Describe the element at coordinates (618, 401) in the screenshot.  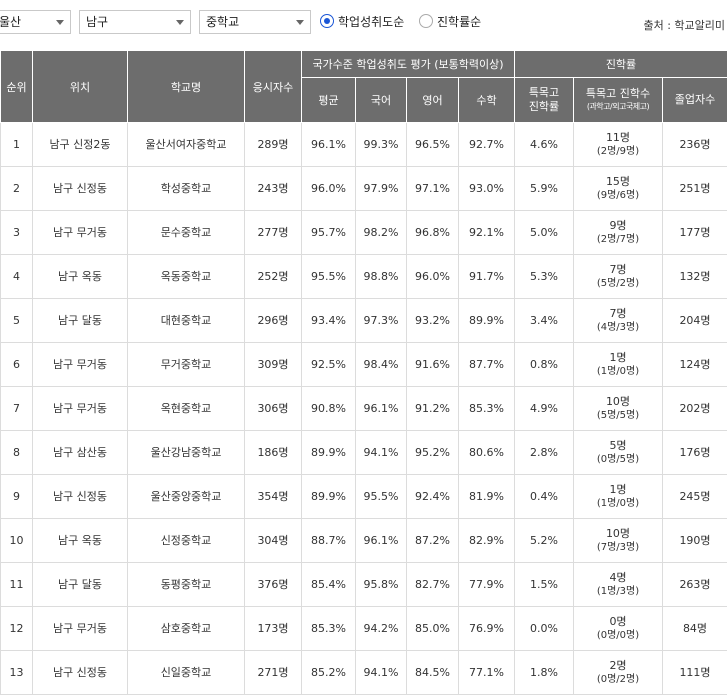
I see `special-count-value: 10명` at that location.